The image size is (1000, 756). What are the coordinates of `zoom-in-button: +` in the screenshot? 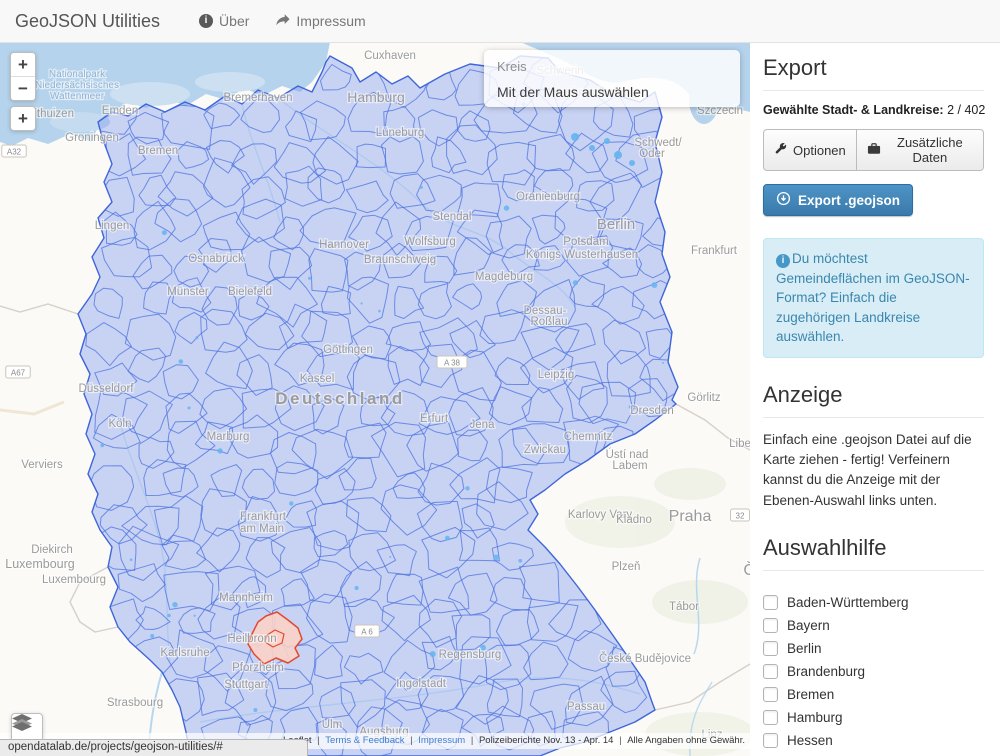 It's located at (23, 64).